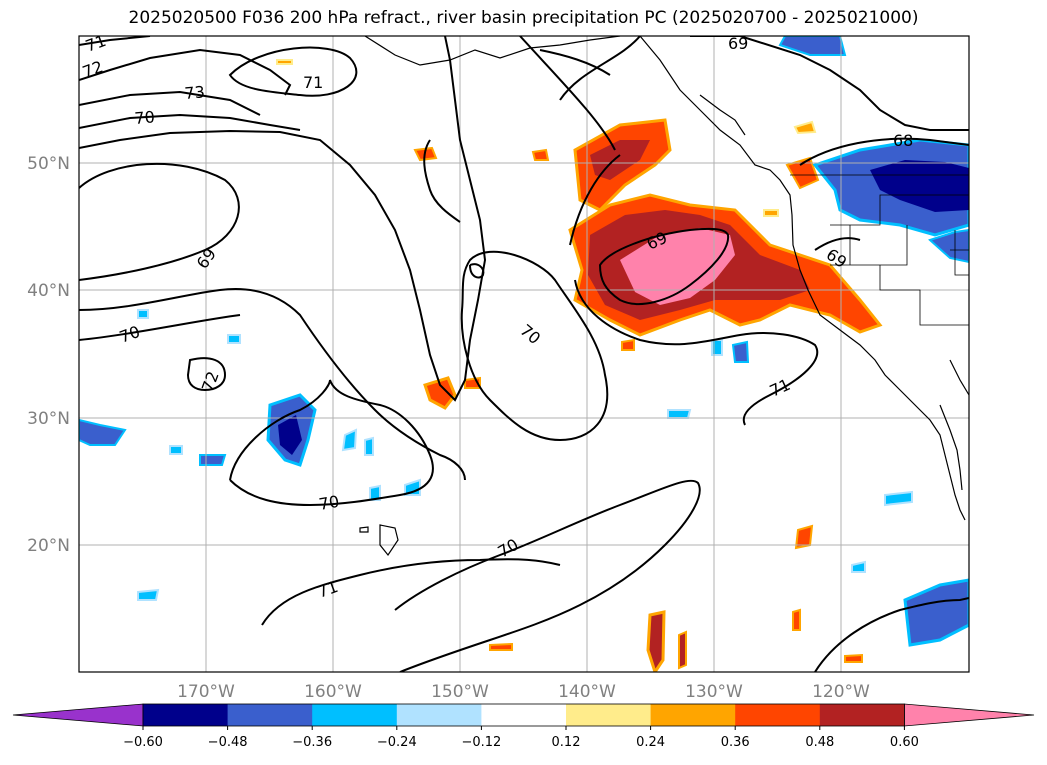  Describe the element at coordinates (48, 419) in the screenshot. I see `lat-label: 30°N` at that location.